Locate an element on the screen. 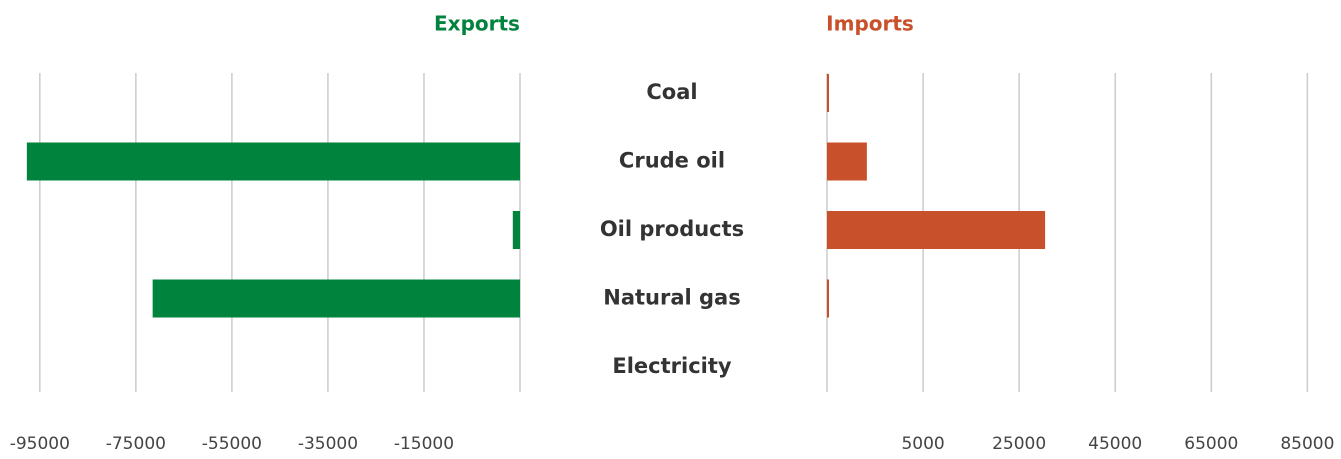  x-tick-label: -75000 is located at coordinates (136, 444).